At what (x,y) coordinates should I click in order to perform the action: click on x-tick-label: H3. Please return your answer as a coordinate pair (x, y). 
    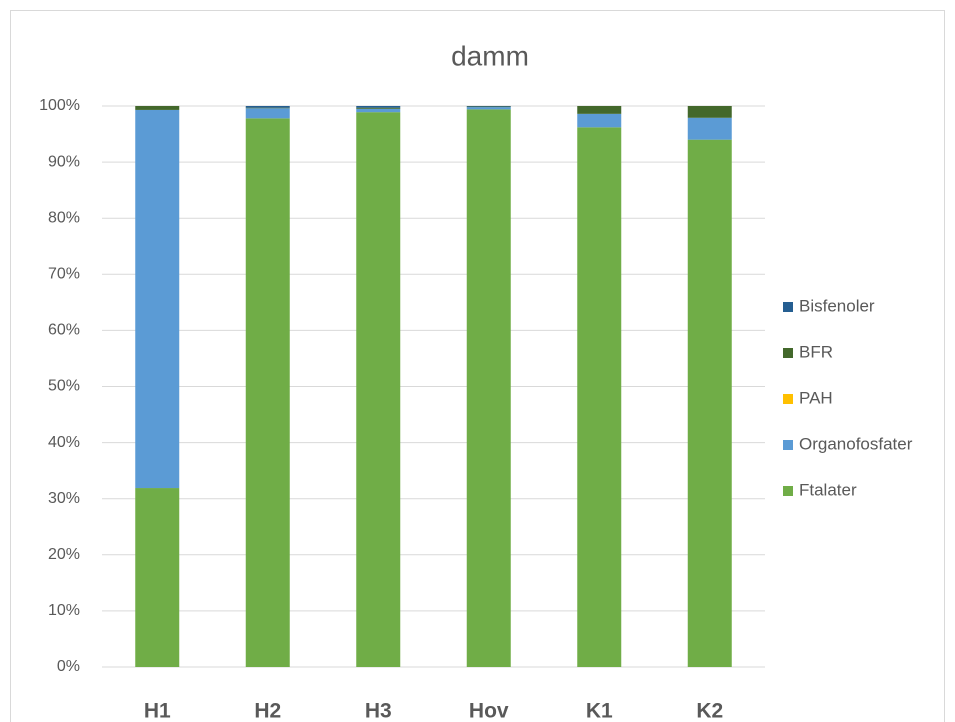
    Looking at the image, I should click on (378, 711).